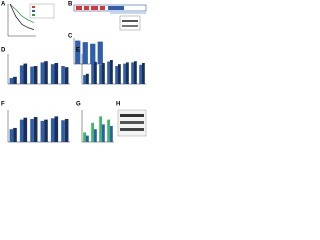 This screenshot has width=320, height=240. What do you see at coordinates (110, 17) in the screenshot?
I see `schematic` at bounding box center [110, 17].